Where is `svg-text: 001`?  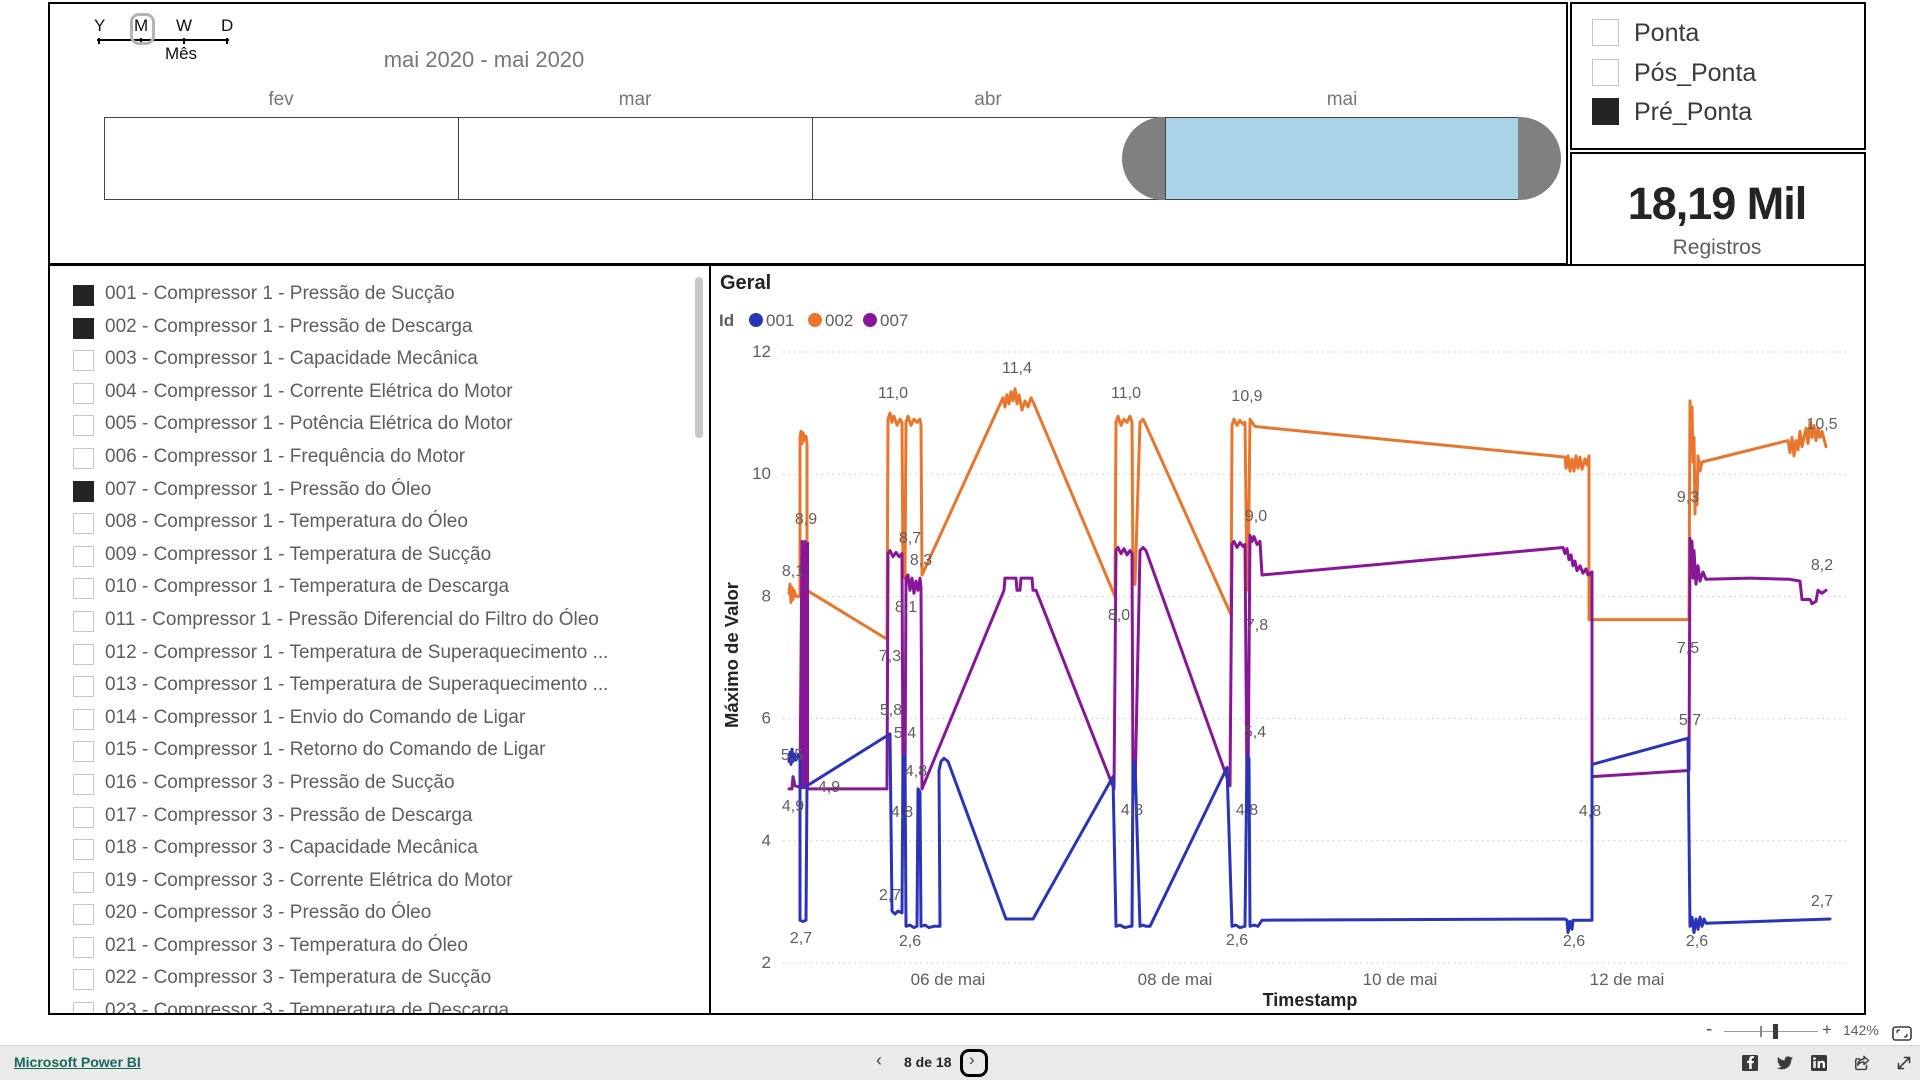 svg-text: 001 is located at coordinates (780, 320).